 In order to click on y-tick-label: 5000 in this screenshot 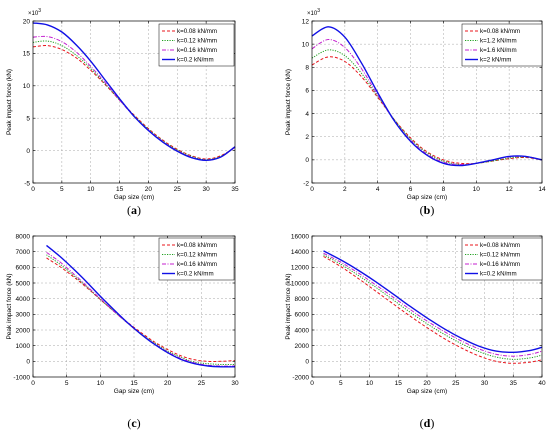, I will do `click(23, 283)`.